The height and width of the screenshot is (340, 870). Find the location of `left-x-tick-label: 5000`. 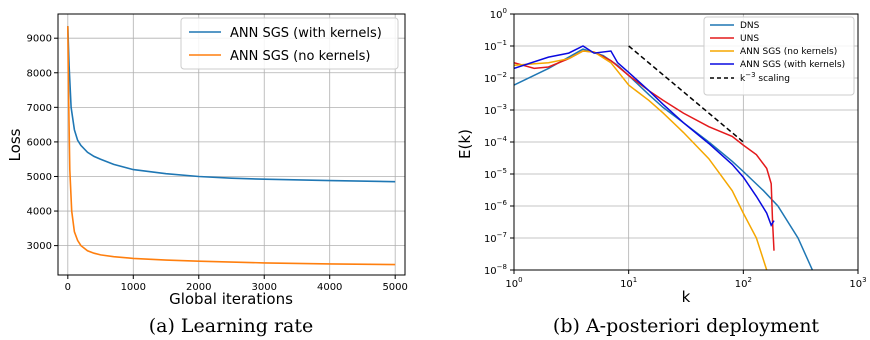

left-x-tick-label: 5000 is located at coordinates (394, 287).